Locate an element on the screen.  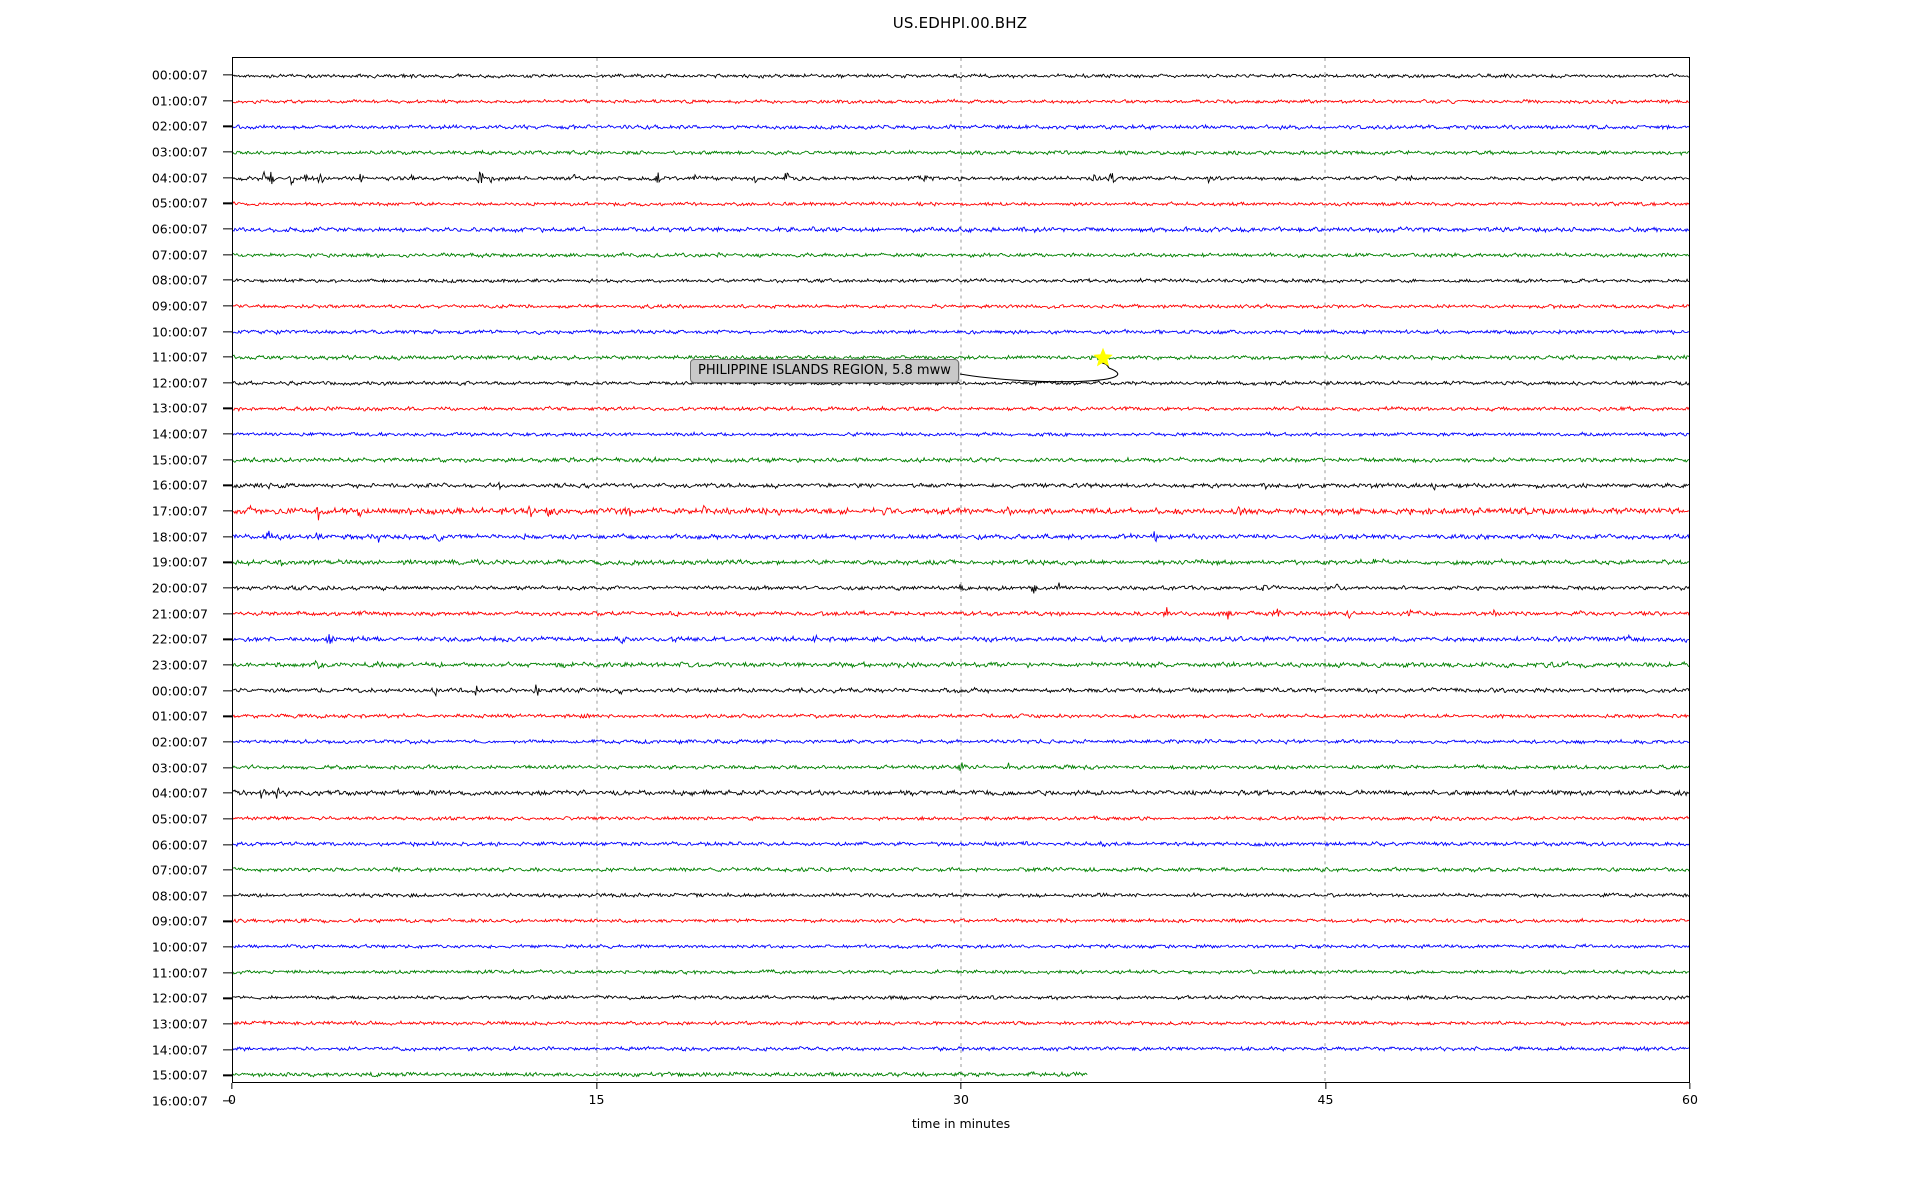
x-axis-tick-label: 15 is located at coordinates (596, 1099).